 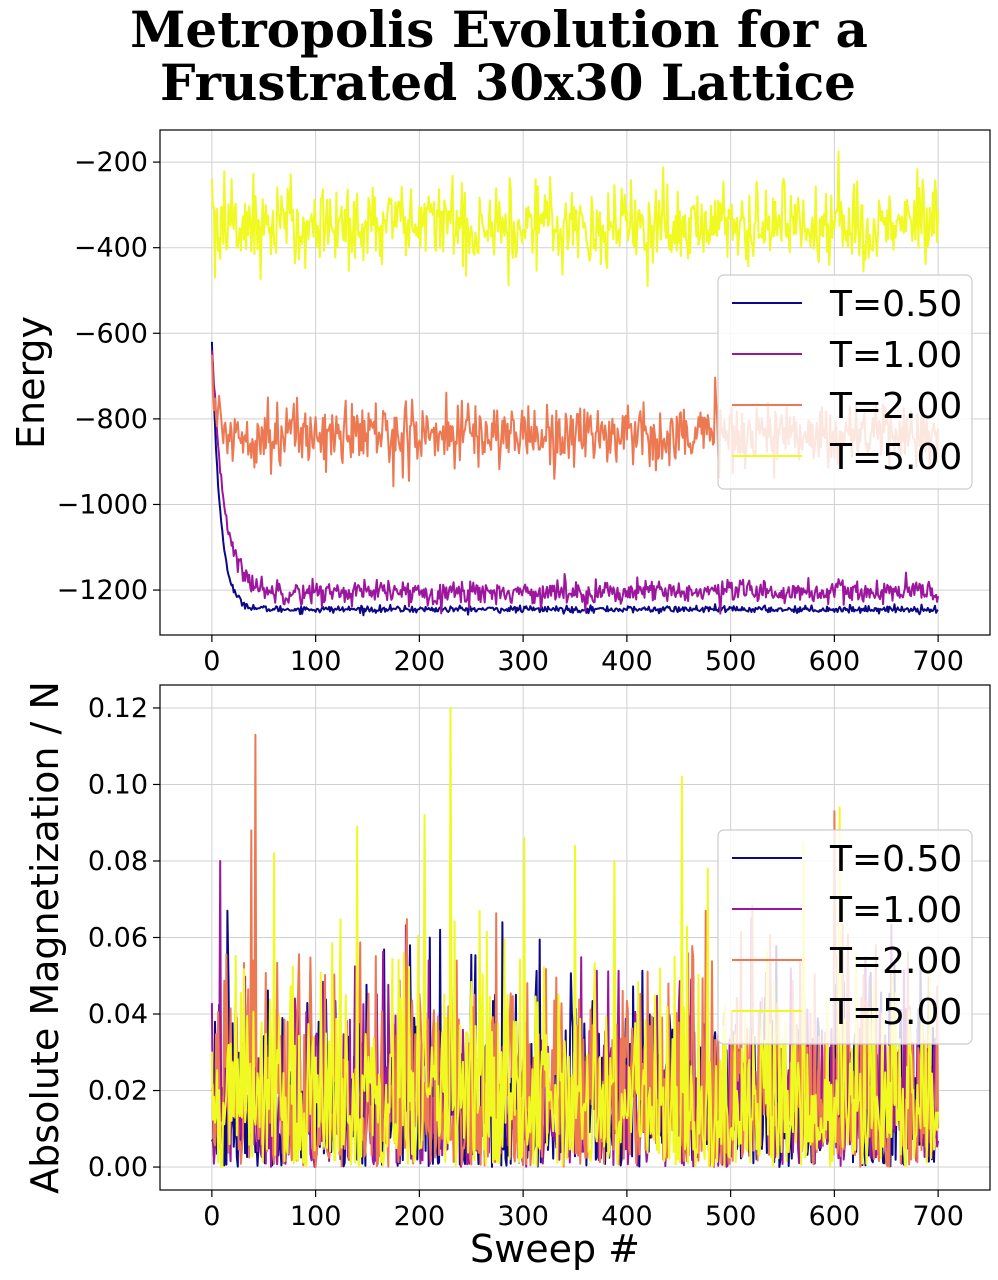 I want to click on y-tick-label: 0.04, so click(x=118, y=1014).